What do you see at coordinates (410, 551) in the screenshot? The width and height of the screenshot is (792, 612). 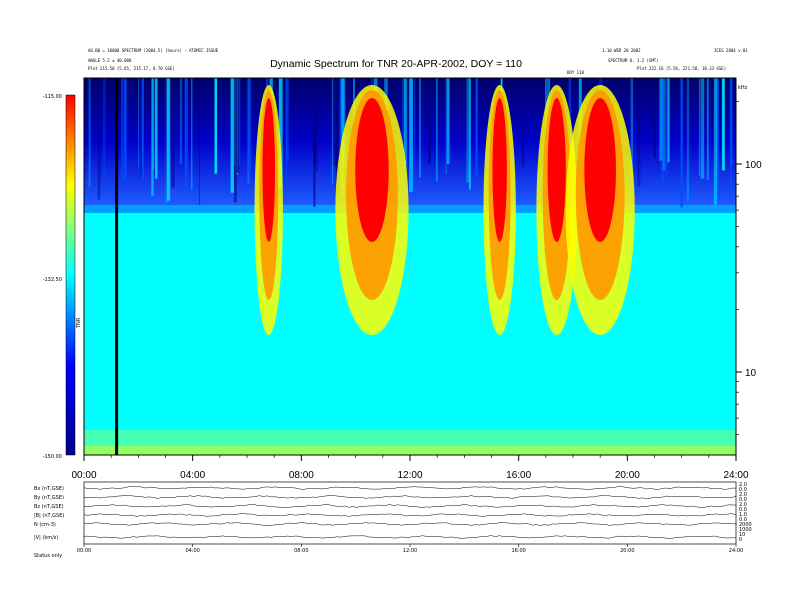 I see `lower-x-tick-label: 12:00` at bounding box center [410, 551].